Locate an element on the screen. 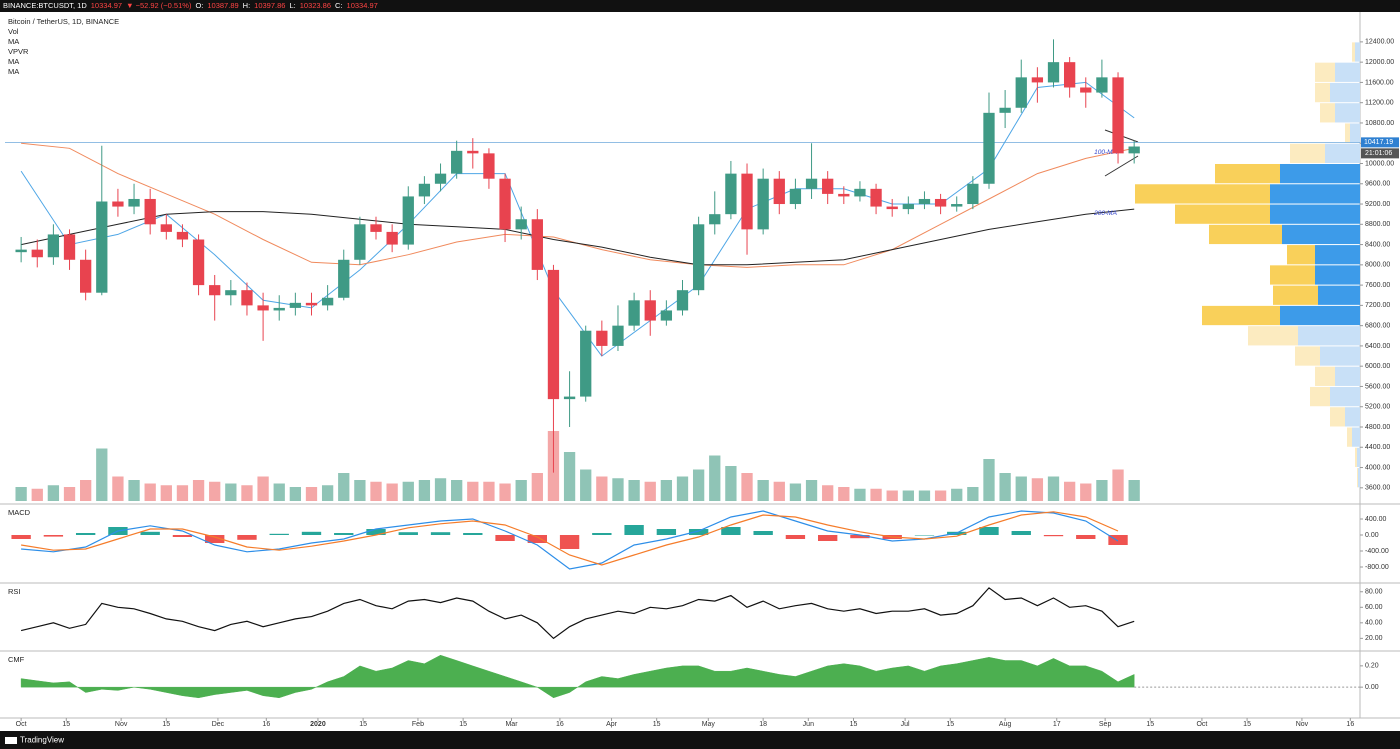 The width and height of the screenshot is (1400, 749). y-tick-label: 11600.00 is located at coordinates (1379, 82).